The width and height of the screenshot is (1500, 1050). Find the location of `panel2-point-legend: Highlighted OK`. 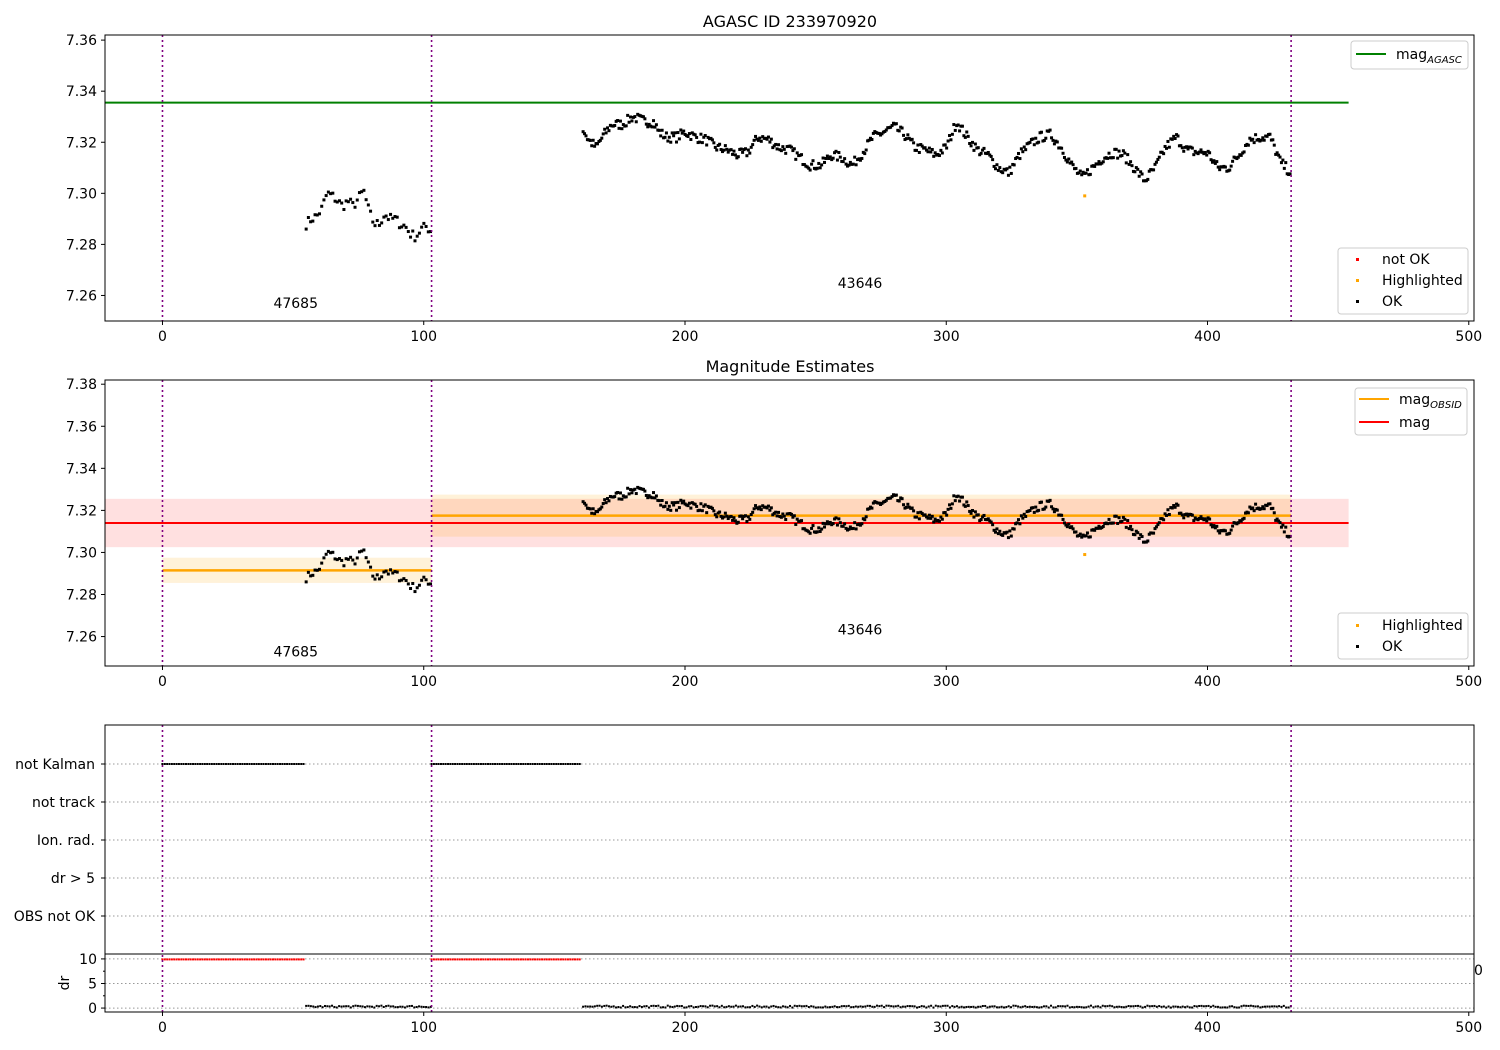

panel2-point-legend: Highlighted OK is located at coordinates (1403, 636).